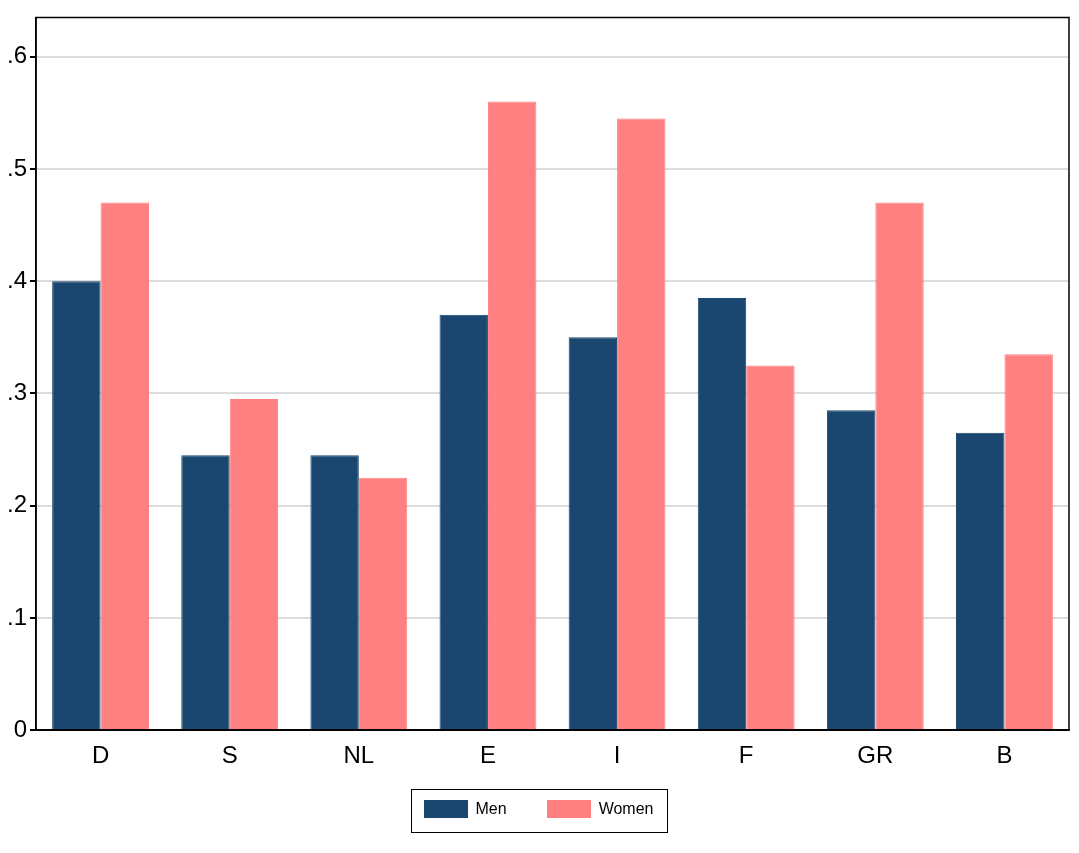 Image resolution: width=1079 pixels, height=853 pixels. I want to click on y-tick-label: .3, so click(17, 392).